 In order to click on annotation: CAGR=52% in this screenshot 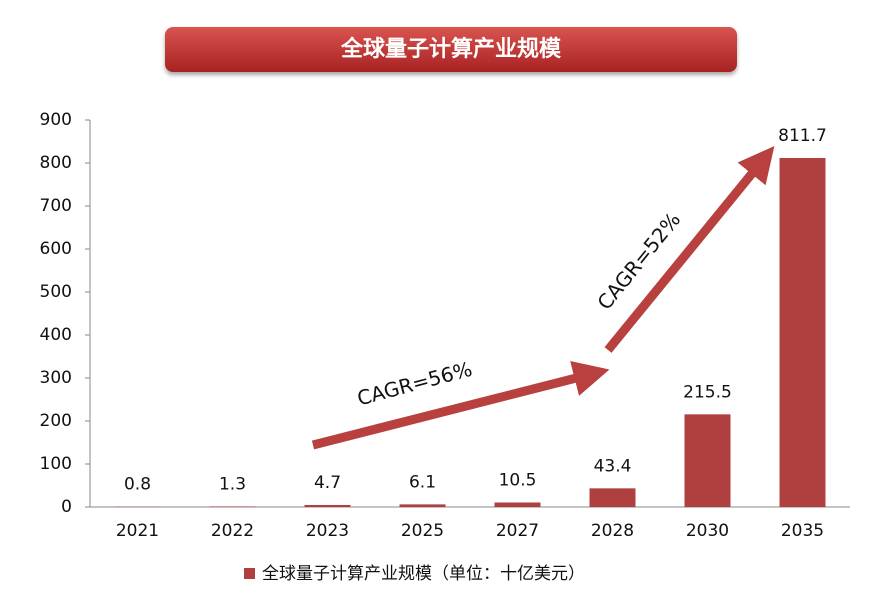, I will do `click(638, 261)`.